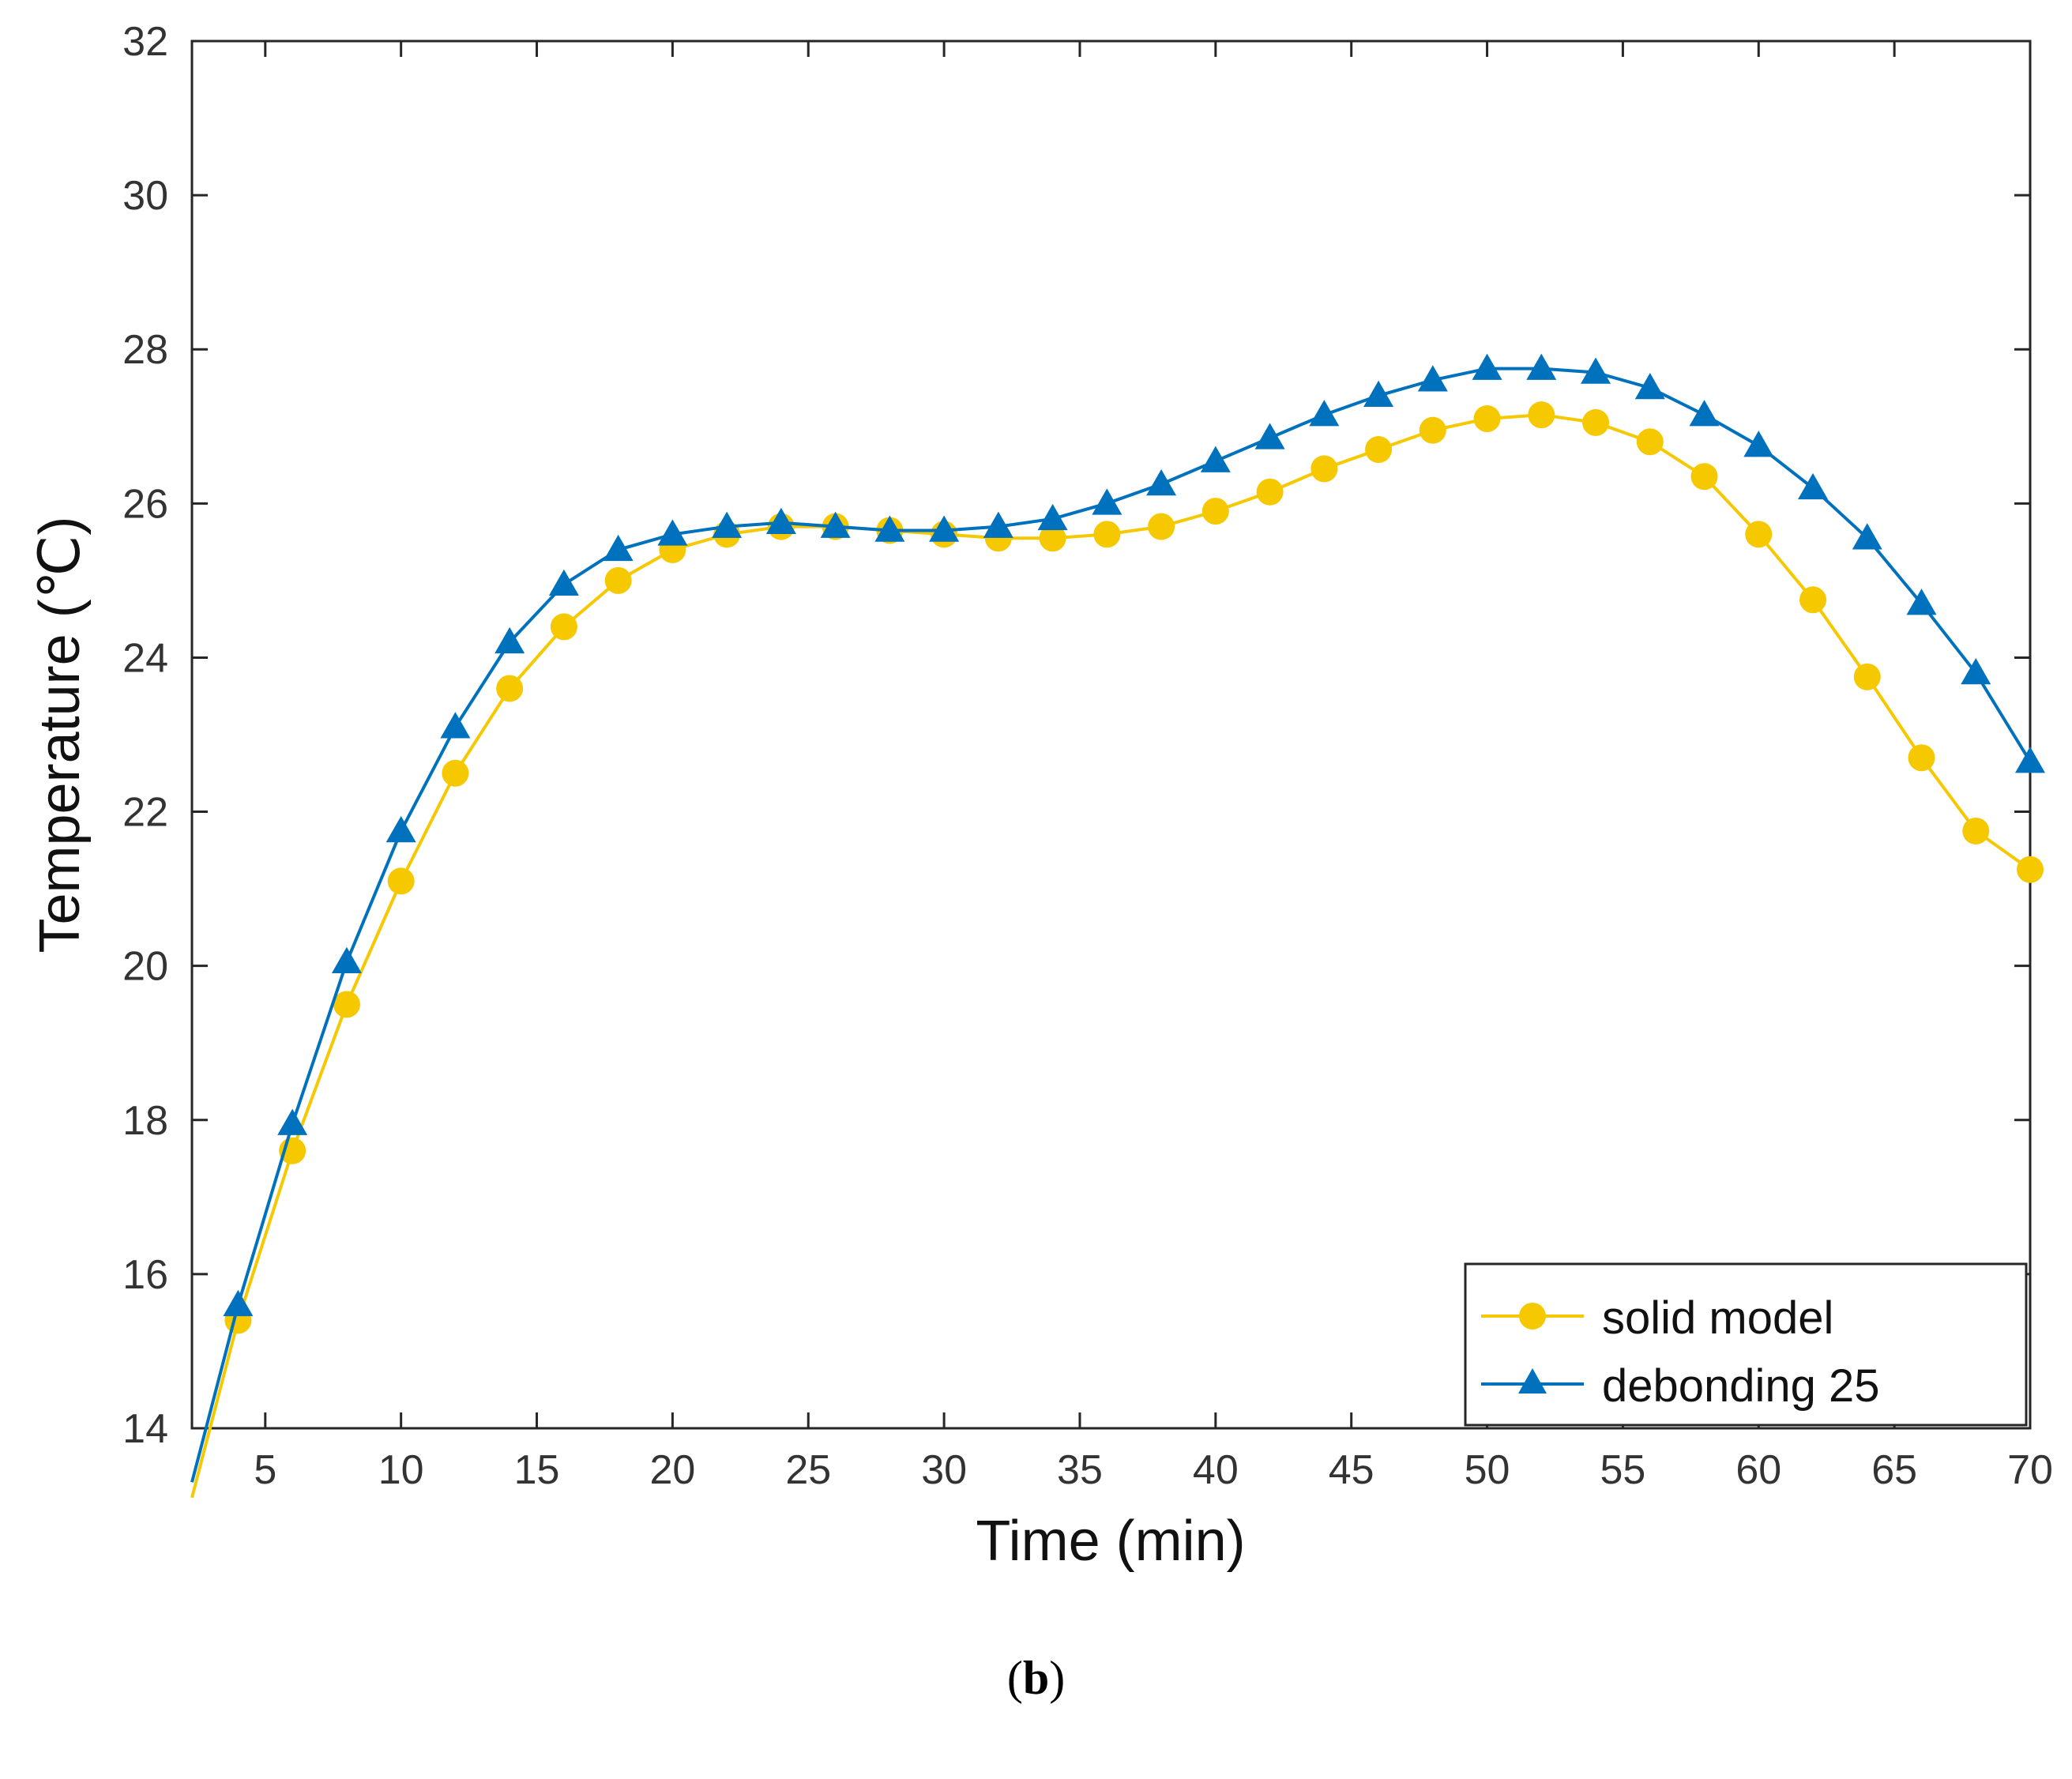  What do you see at coordinates (1718, 1318) in the screenshot?
I see `legend-label-solid-model: solid model` at bounding box center [1718, 1318].